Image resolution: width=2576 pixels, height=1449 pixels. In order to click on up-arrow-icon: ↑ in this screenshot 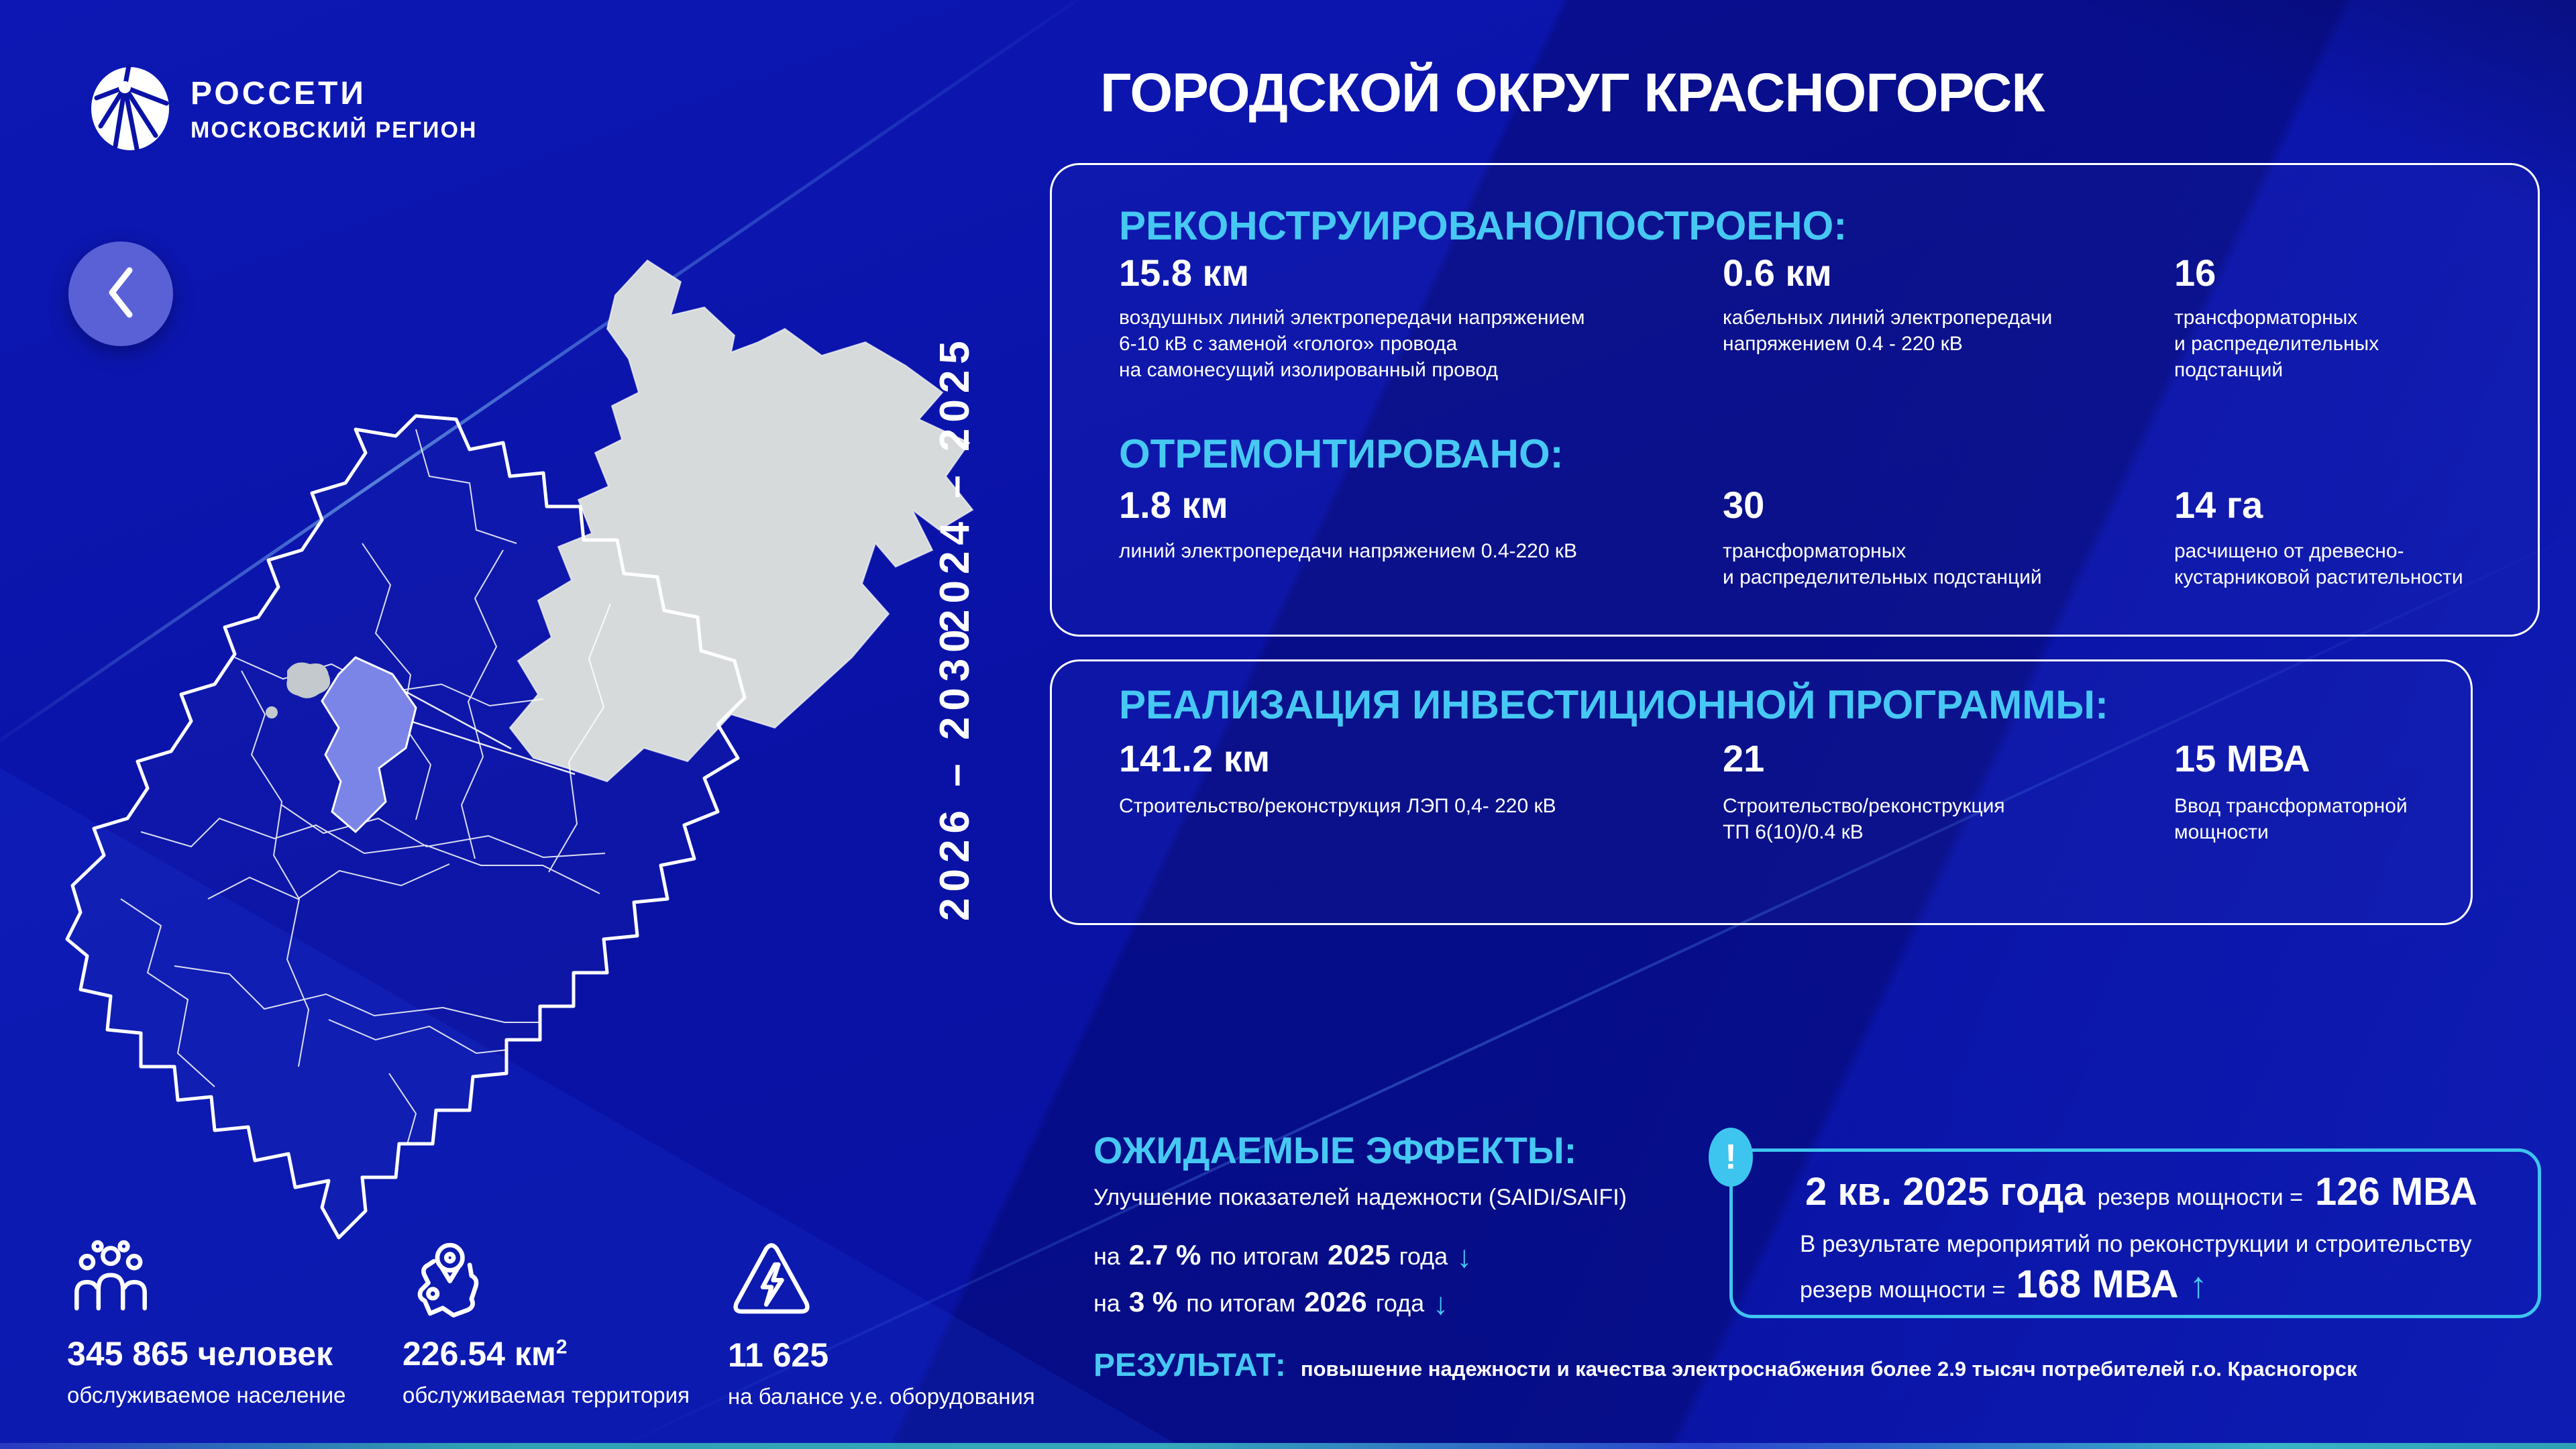, I will do `click(2198, 1285)`.